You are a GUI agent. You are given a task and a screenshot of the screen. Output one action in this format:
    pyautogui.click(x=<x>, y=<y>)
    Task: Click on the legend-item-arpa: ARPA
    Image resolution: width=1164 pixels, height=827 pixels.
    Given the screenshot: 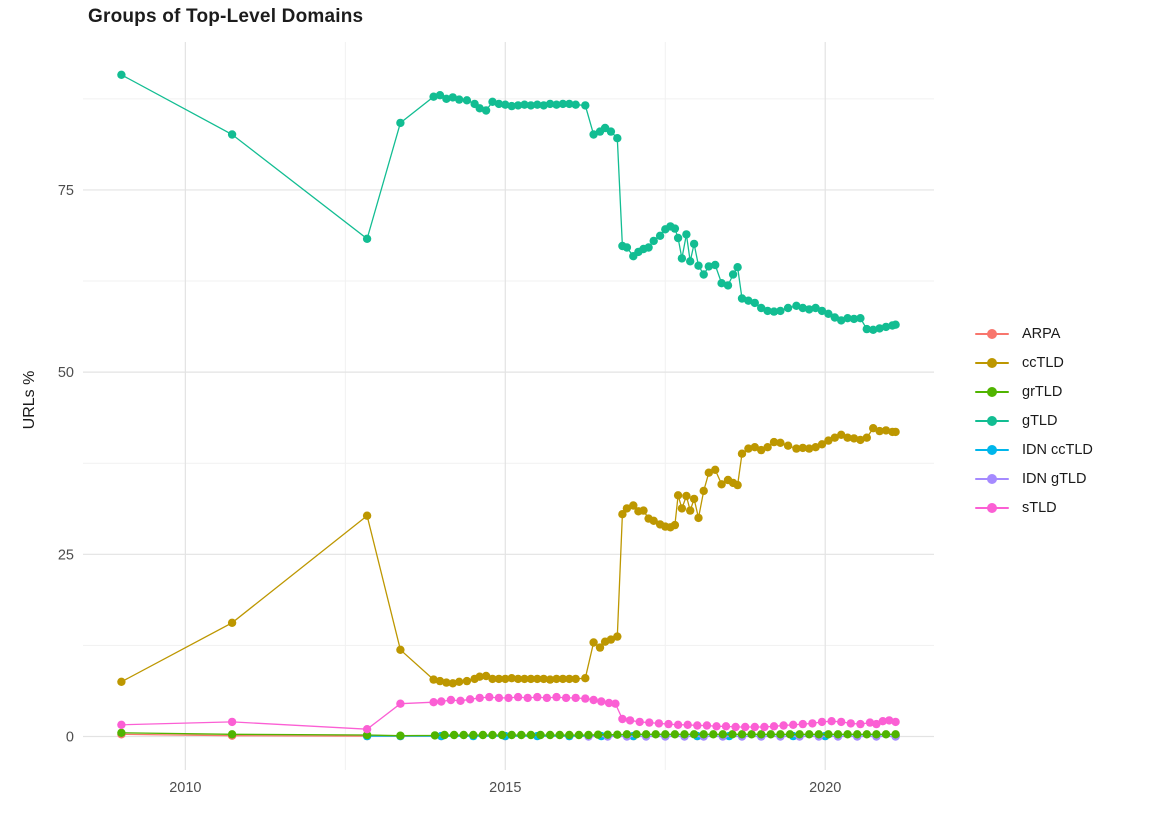 What is the action you would take?
    pyautogui.click(x=1034, y=333)
    